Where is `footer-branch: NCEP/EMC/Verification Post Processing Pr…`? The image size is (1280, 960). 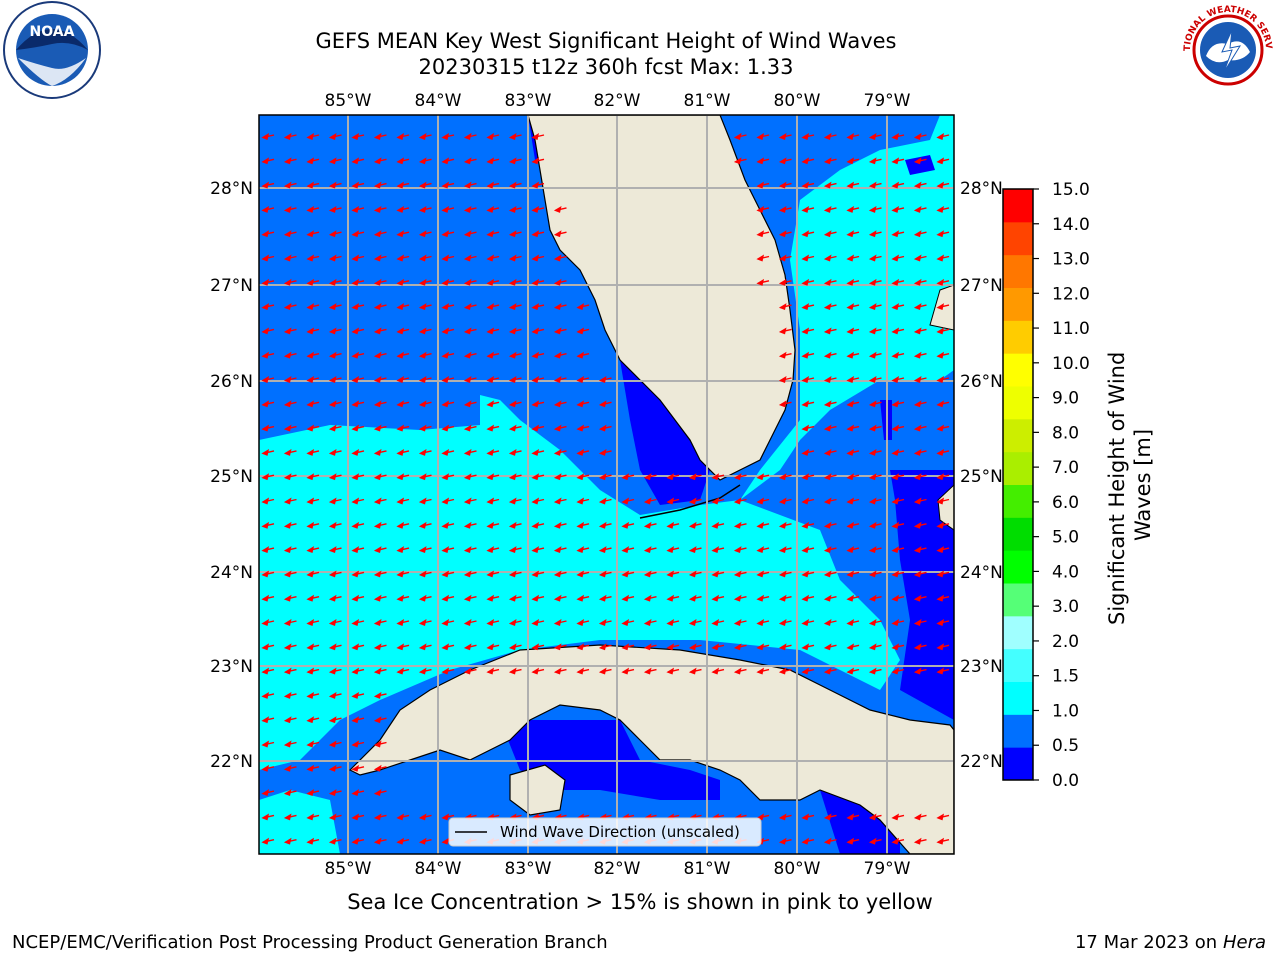 footer-branch: NCEP/EMC/Verification Post Processing Pr… is located at coordinates (310, 942).